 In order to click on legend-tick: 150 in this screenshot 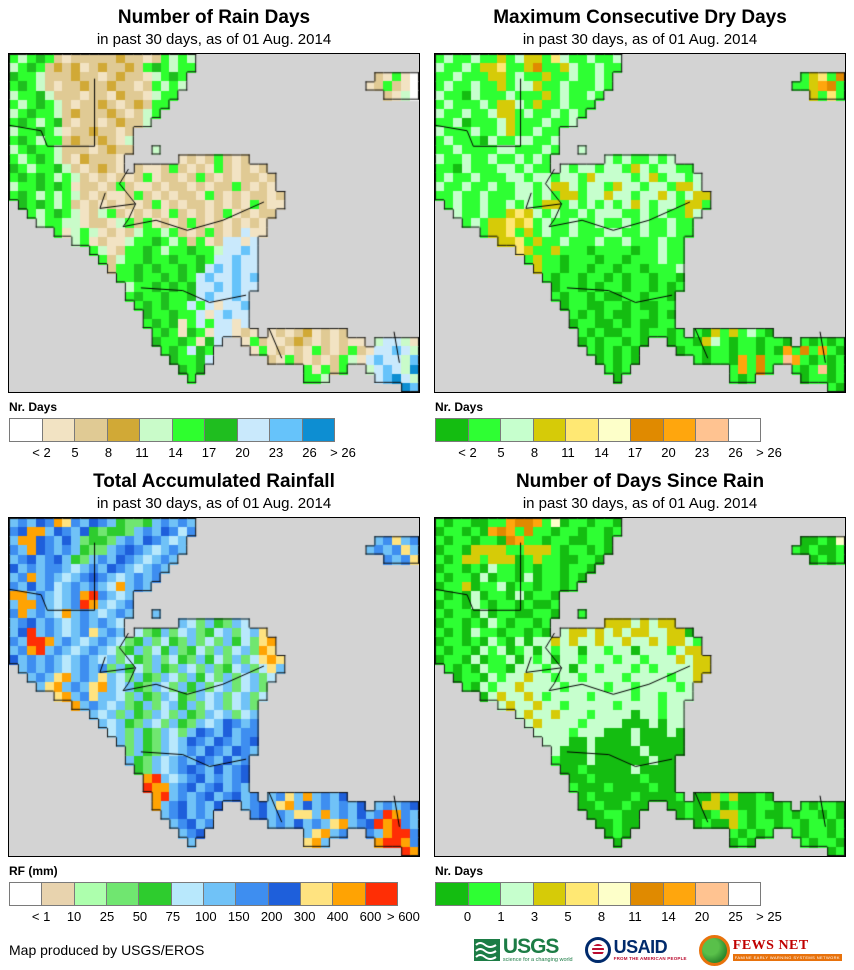, I will do `click(238, 916)`.